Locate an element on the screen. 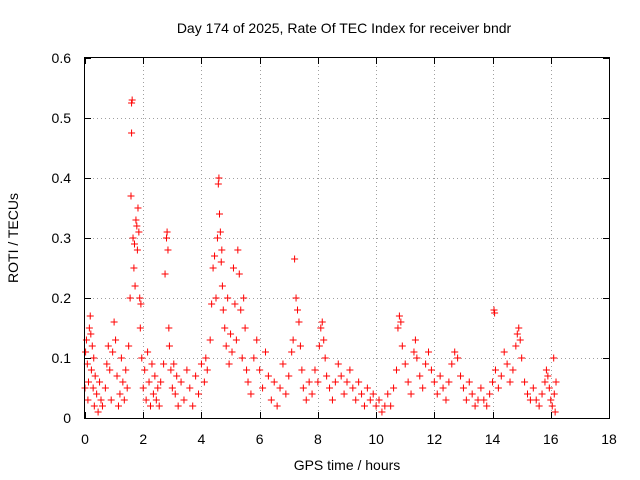  y-tick-label: 0.6 is located at coordinates (62, 58).